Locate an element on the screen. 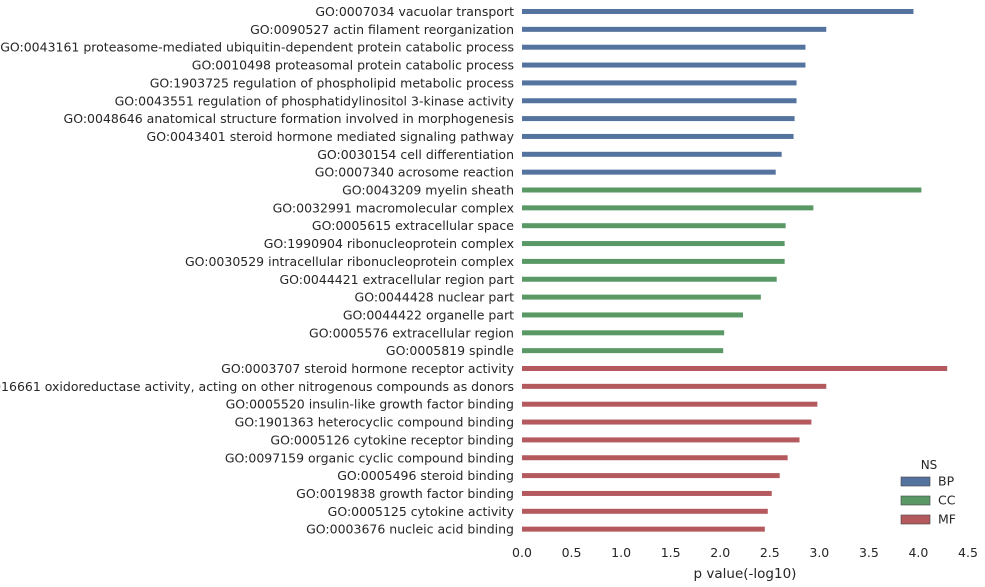 The width and height of the screenshot is (985, 587). category-label: GO:1990904 ribonucleoprotein complex is located at coordinates (389, 243).